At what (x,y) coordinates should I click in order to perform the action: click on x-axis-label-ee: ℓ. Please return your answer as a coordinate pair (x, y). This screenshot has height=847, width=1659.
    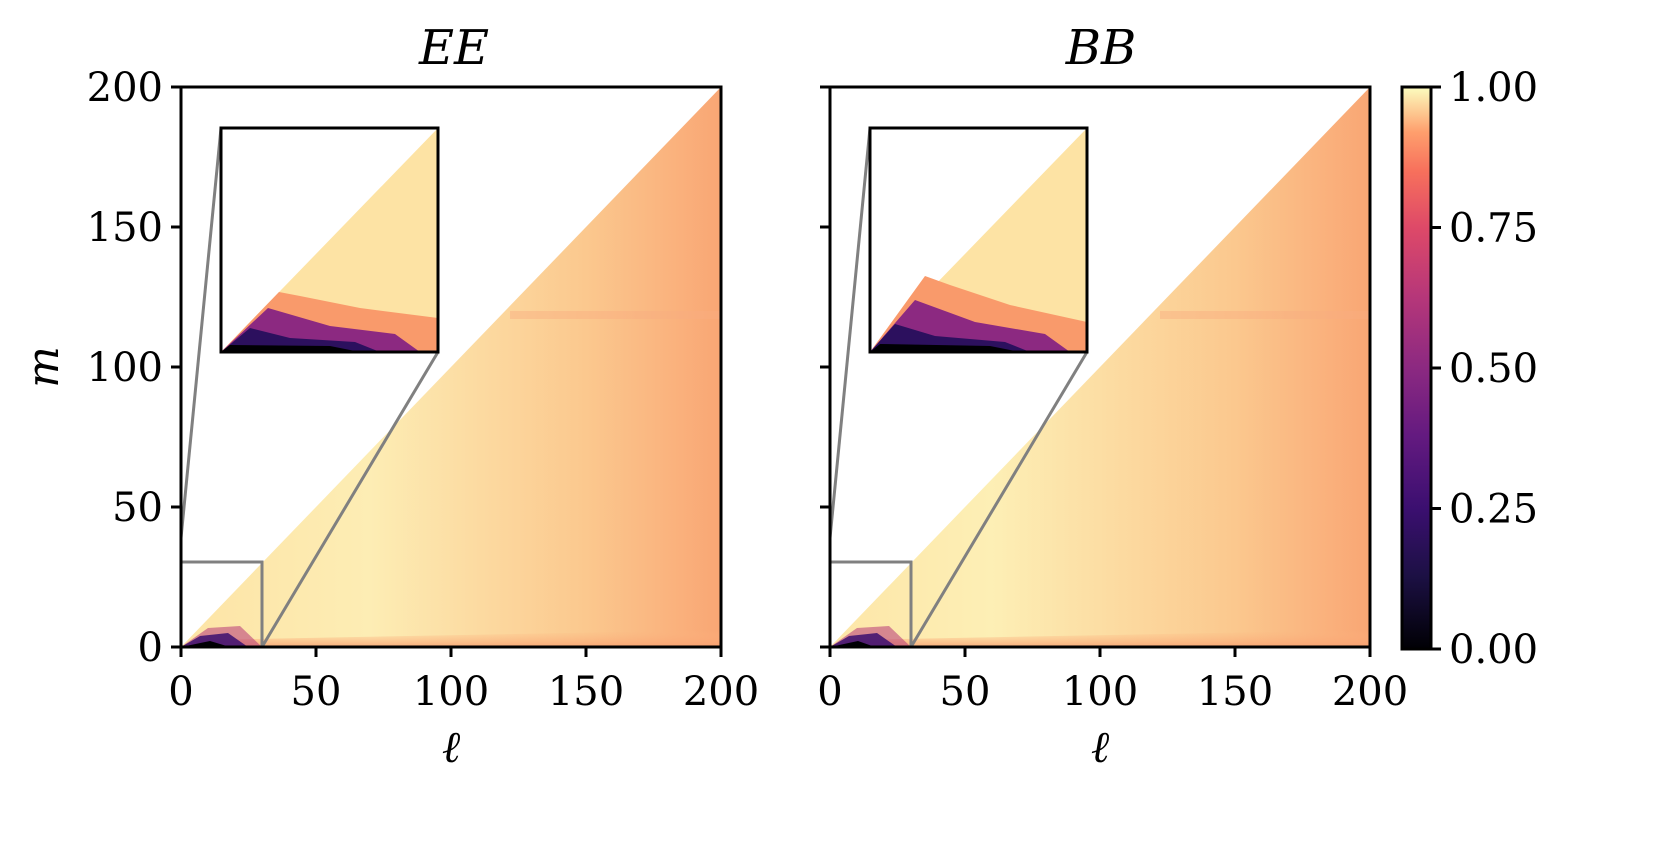
    Looking at the image, I should click on (451, 747).